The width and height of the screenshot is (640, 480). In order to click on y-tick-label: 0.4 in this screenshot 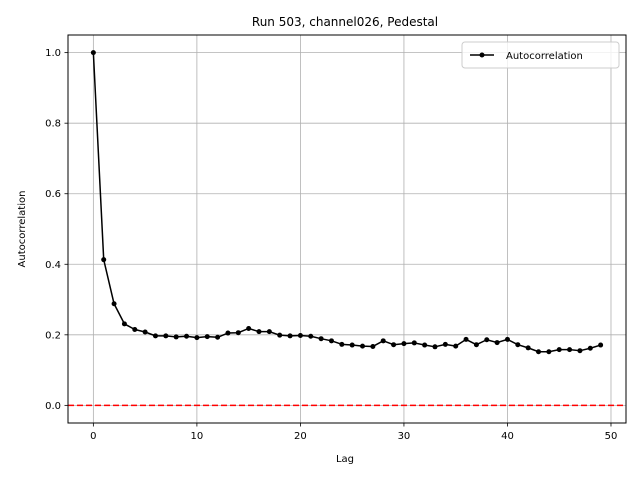, I will do `click(53, 265)`.